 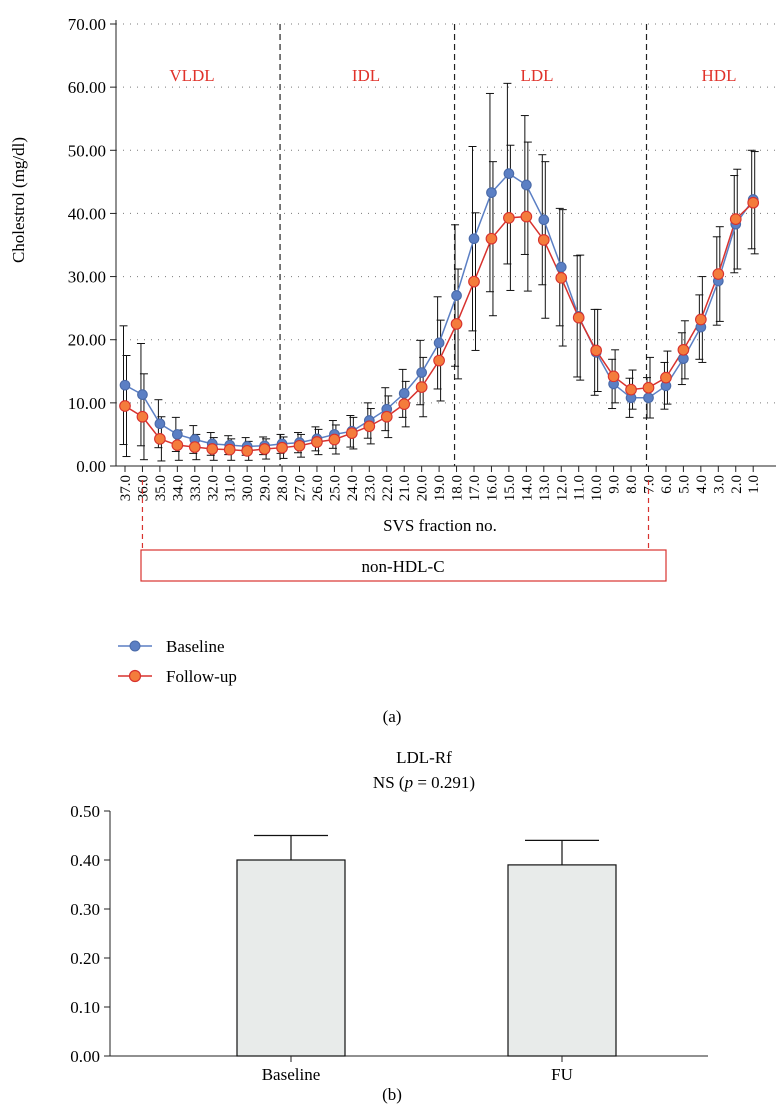 I want to click on b-y-tick-label-0: 0.00, so click(x=85, y=1056).